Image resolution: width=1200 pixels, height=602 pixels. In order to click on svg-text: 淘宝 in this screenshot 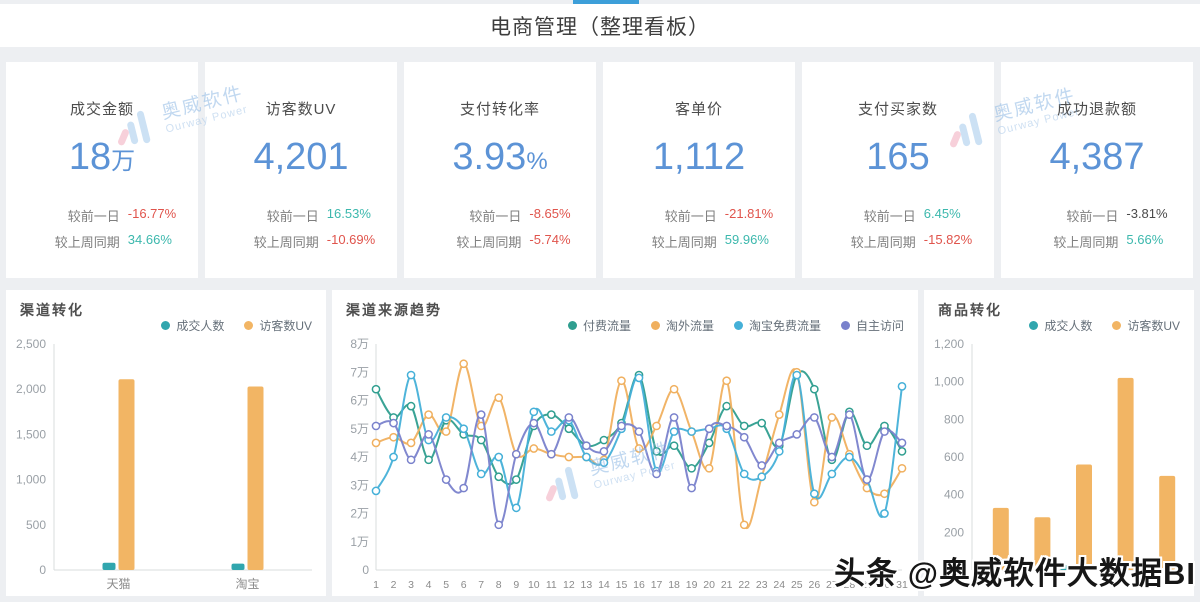, I will do `click(247, 584)`.